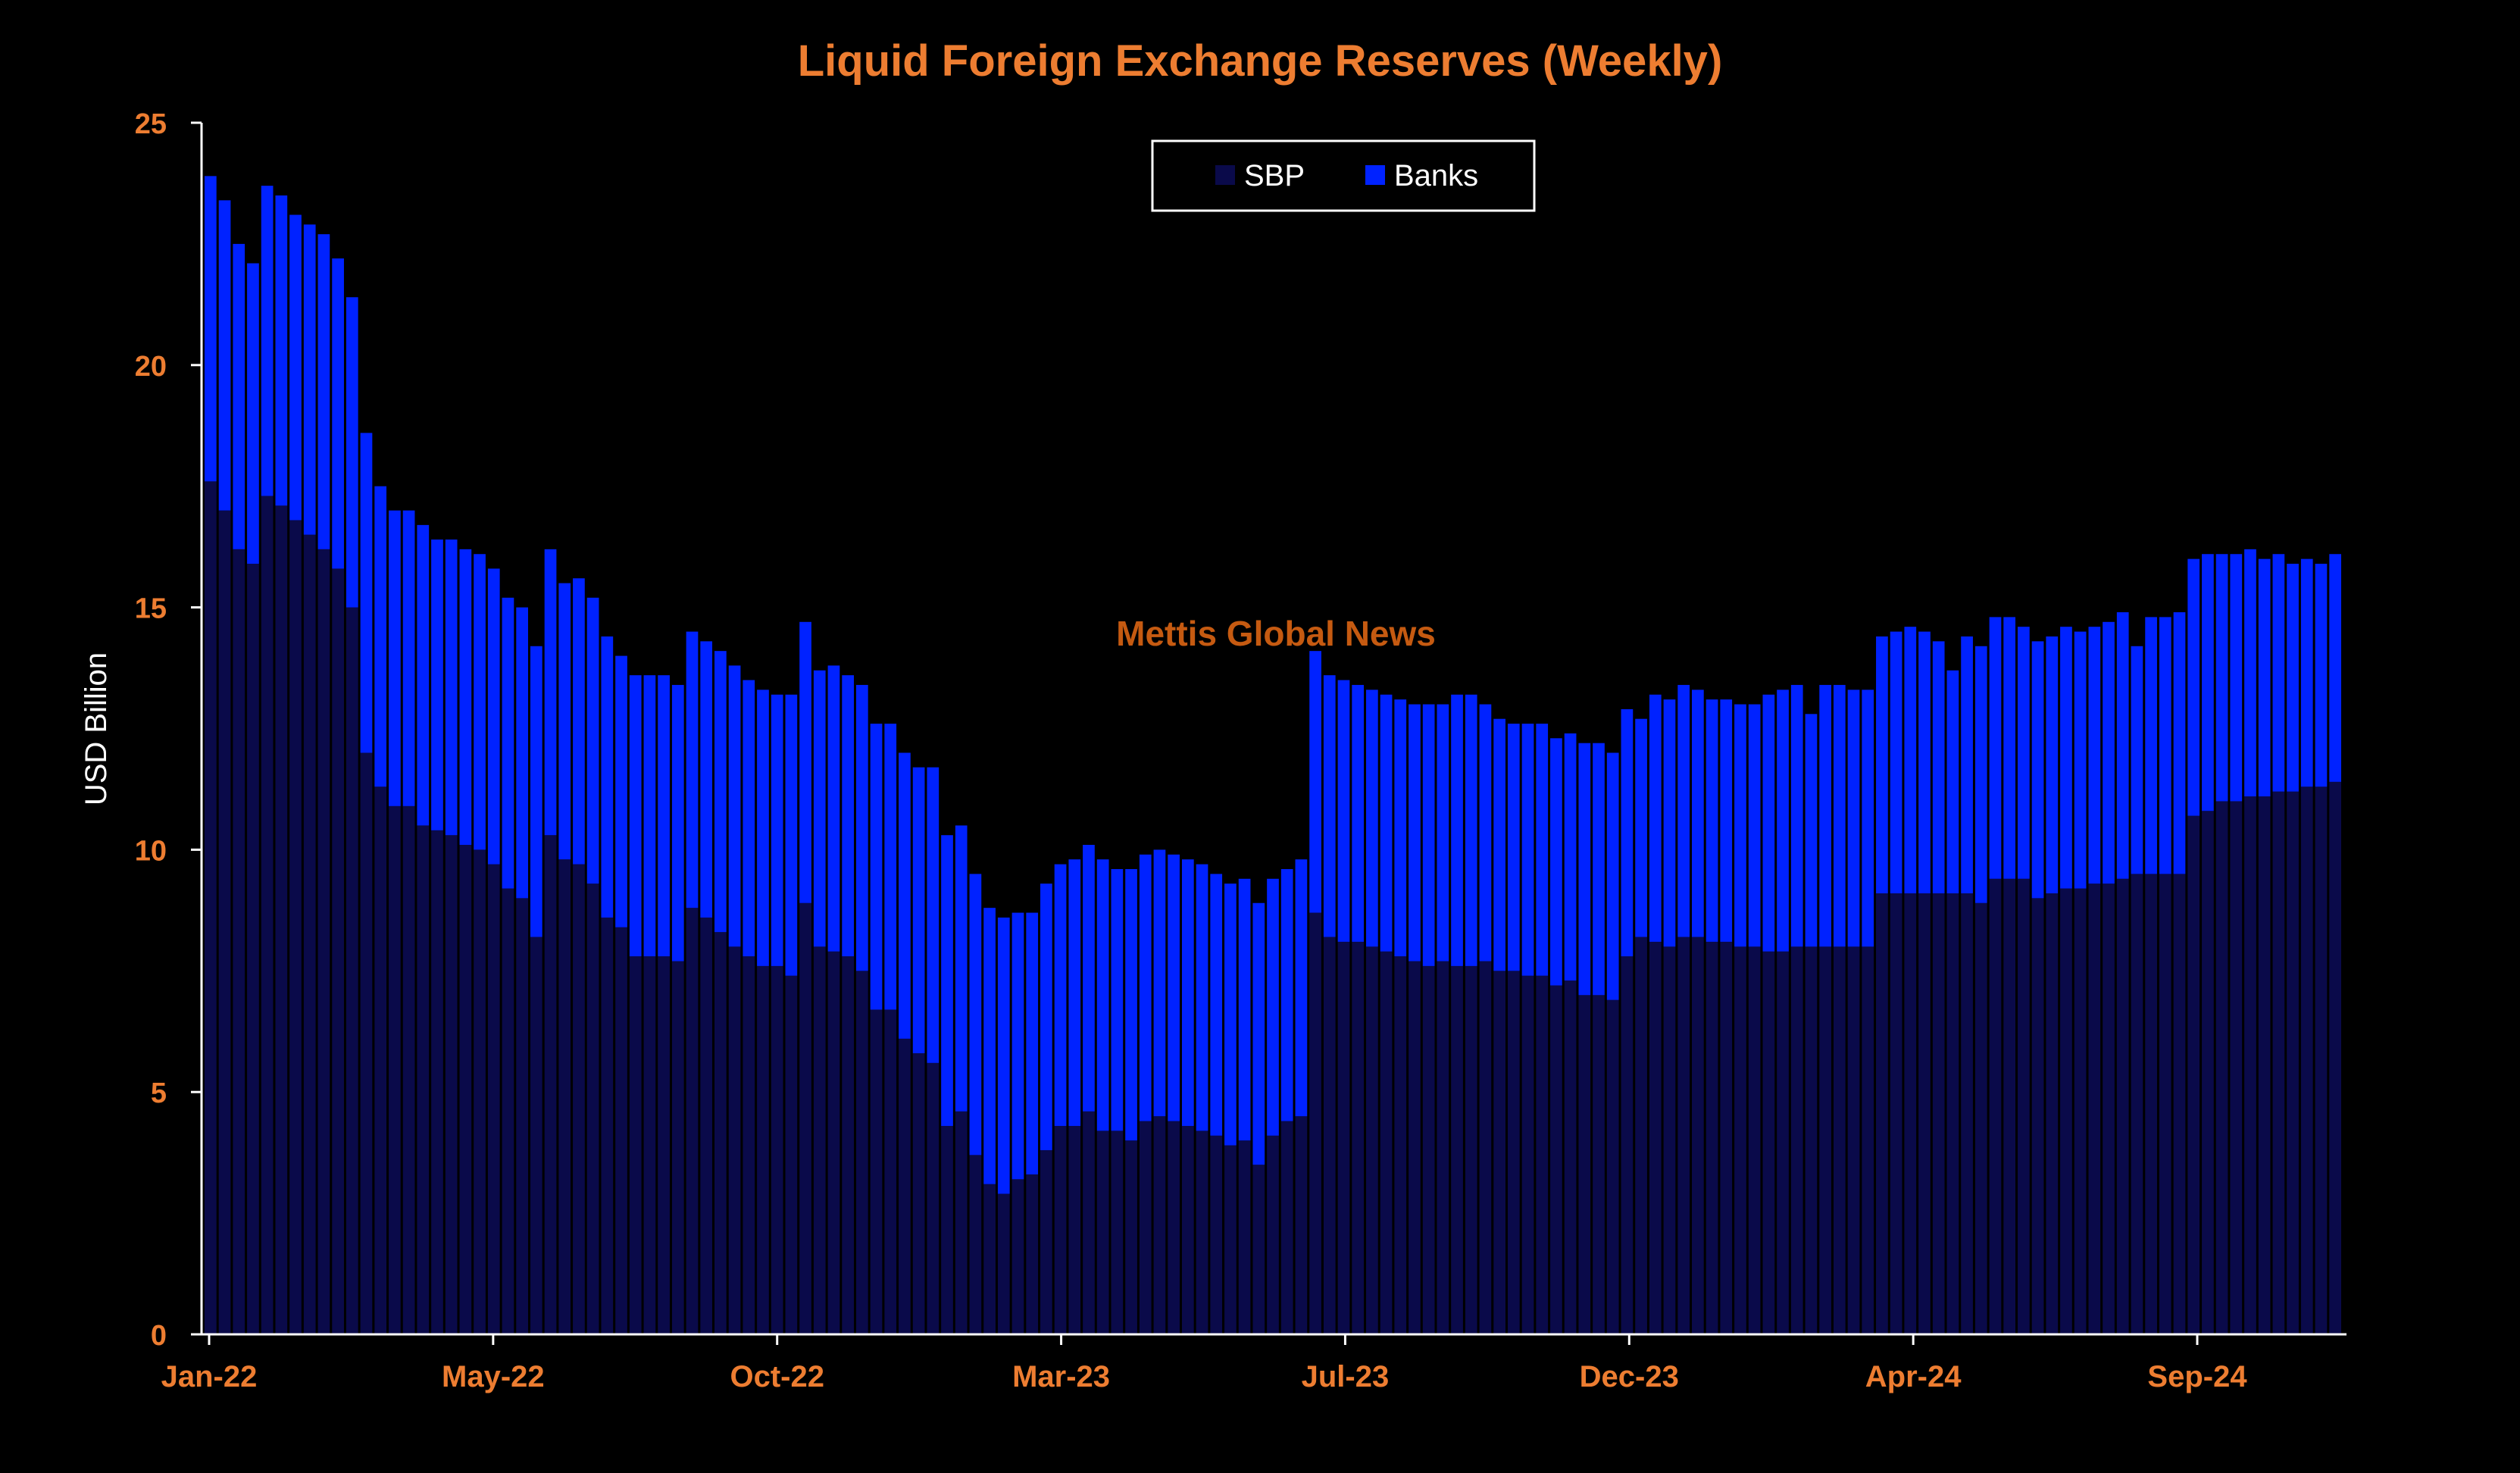 The image size is (2520, 1473). I want to click on legend-swatch-banks, so click(1375, 175).